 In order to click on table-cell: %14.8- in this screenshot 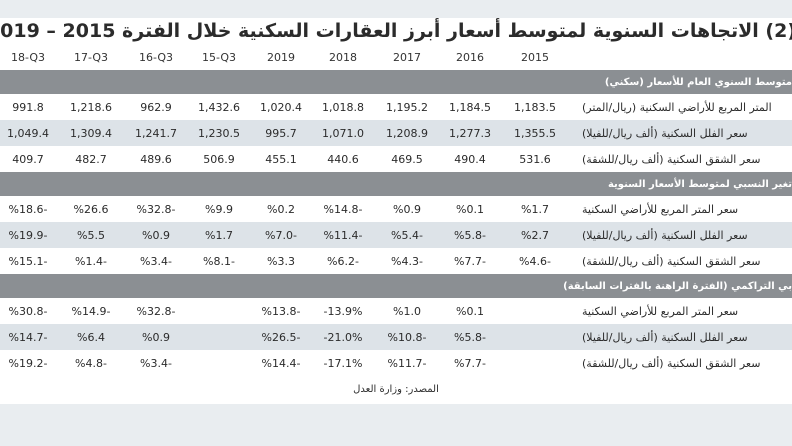, I will do `click(343, 209)`.